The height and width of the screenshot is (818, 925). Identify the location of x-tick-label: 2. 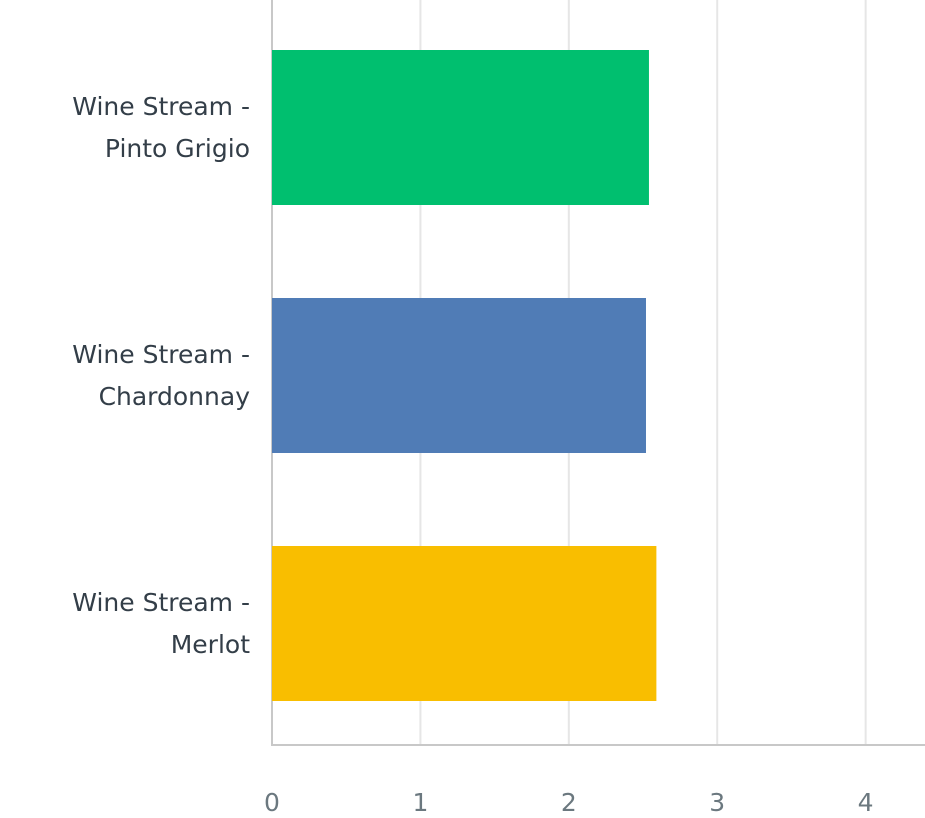
(568, 802).